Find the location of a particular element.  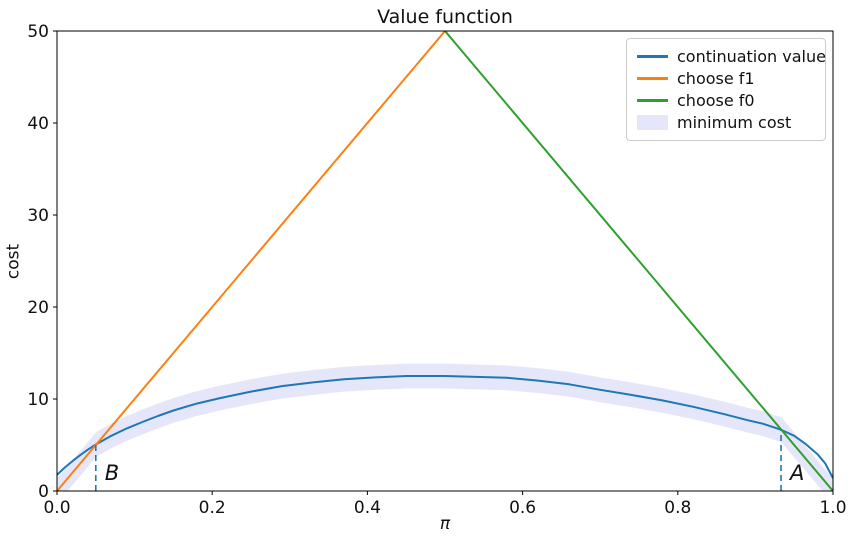

legend-label: choose f1 is located at coordinates (716, 78).